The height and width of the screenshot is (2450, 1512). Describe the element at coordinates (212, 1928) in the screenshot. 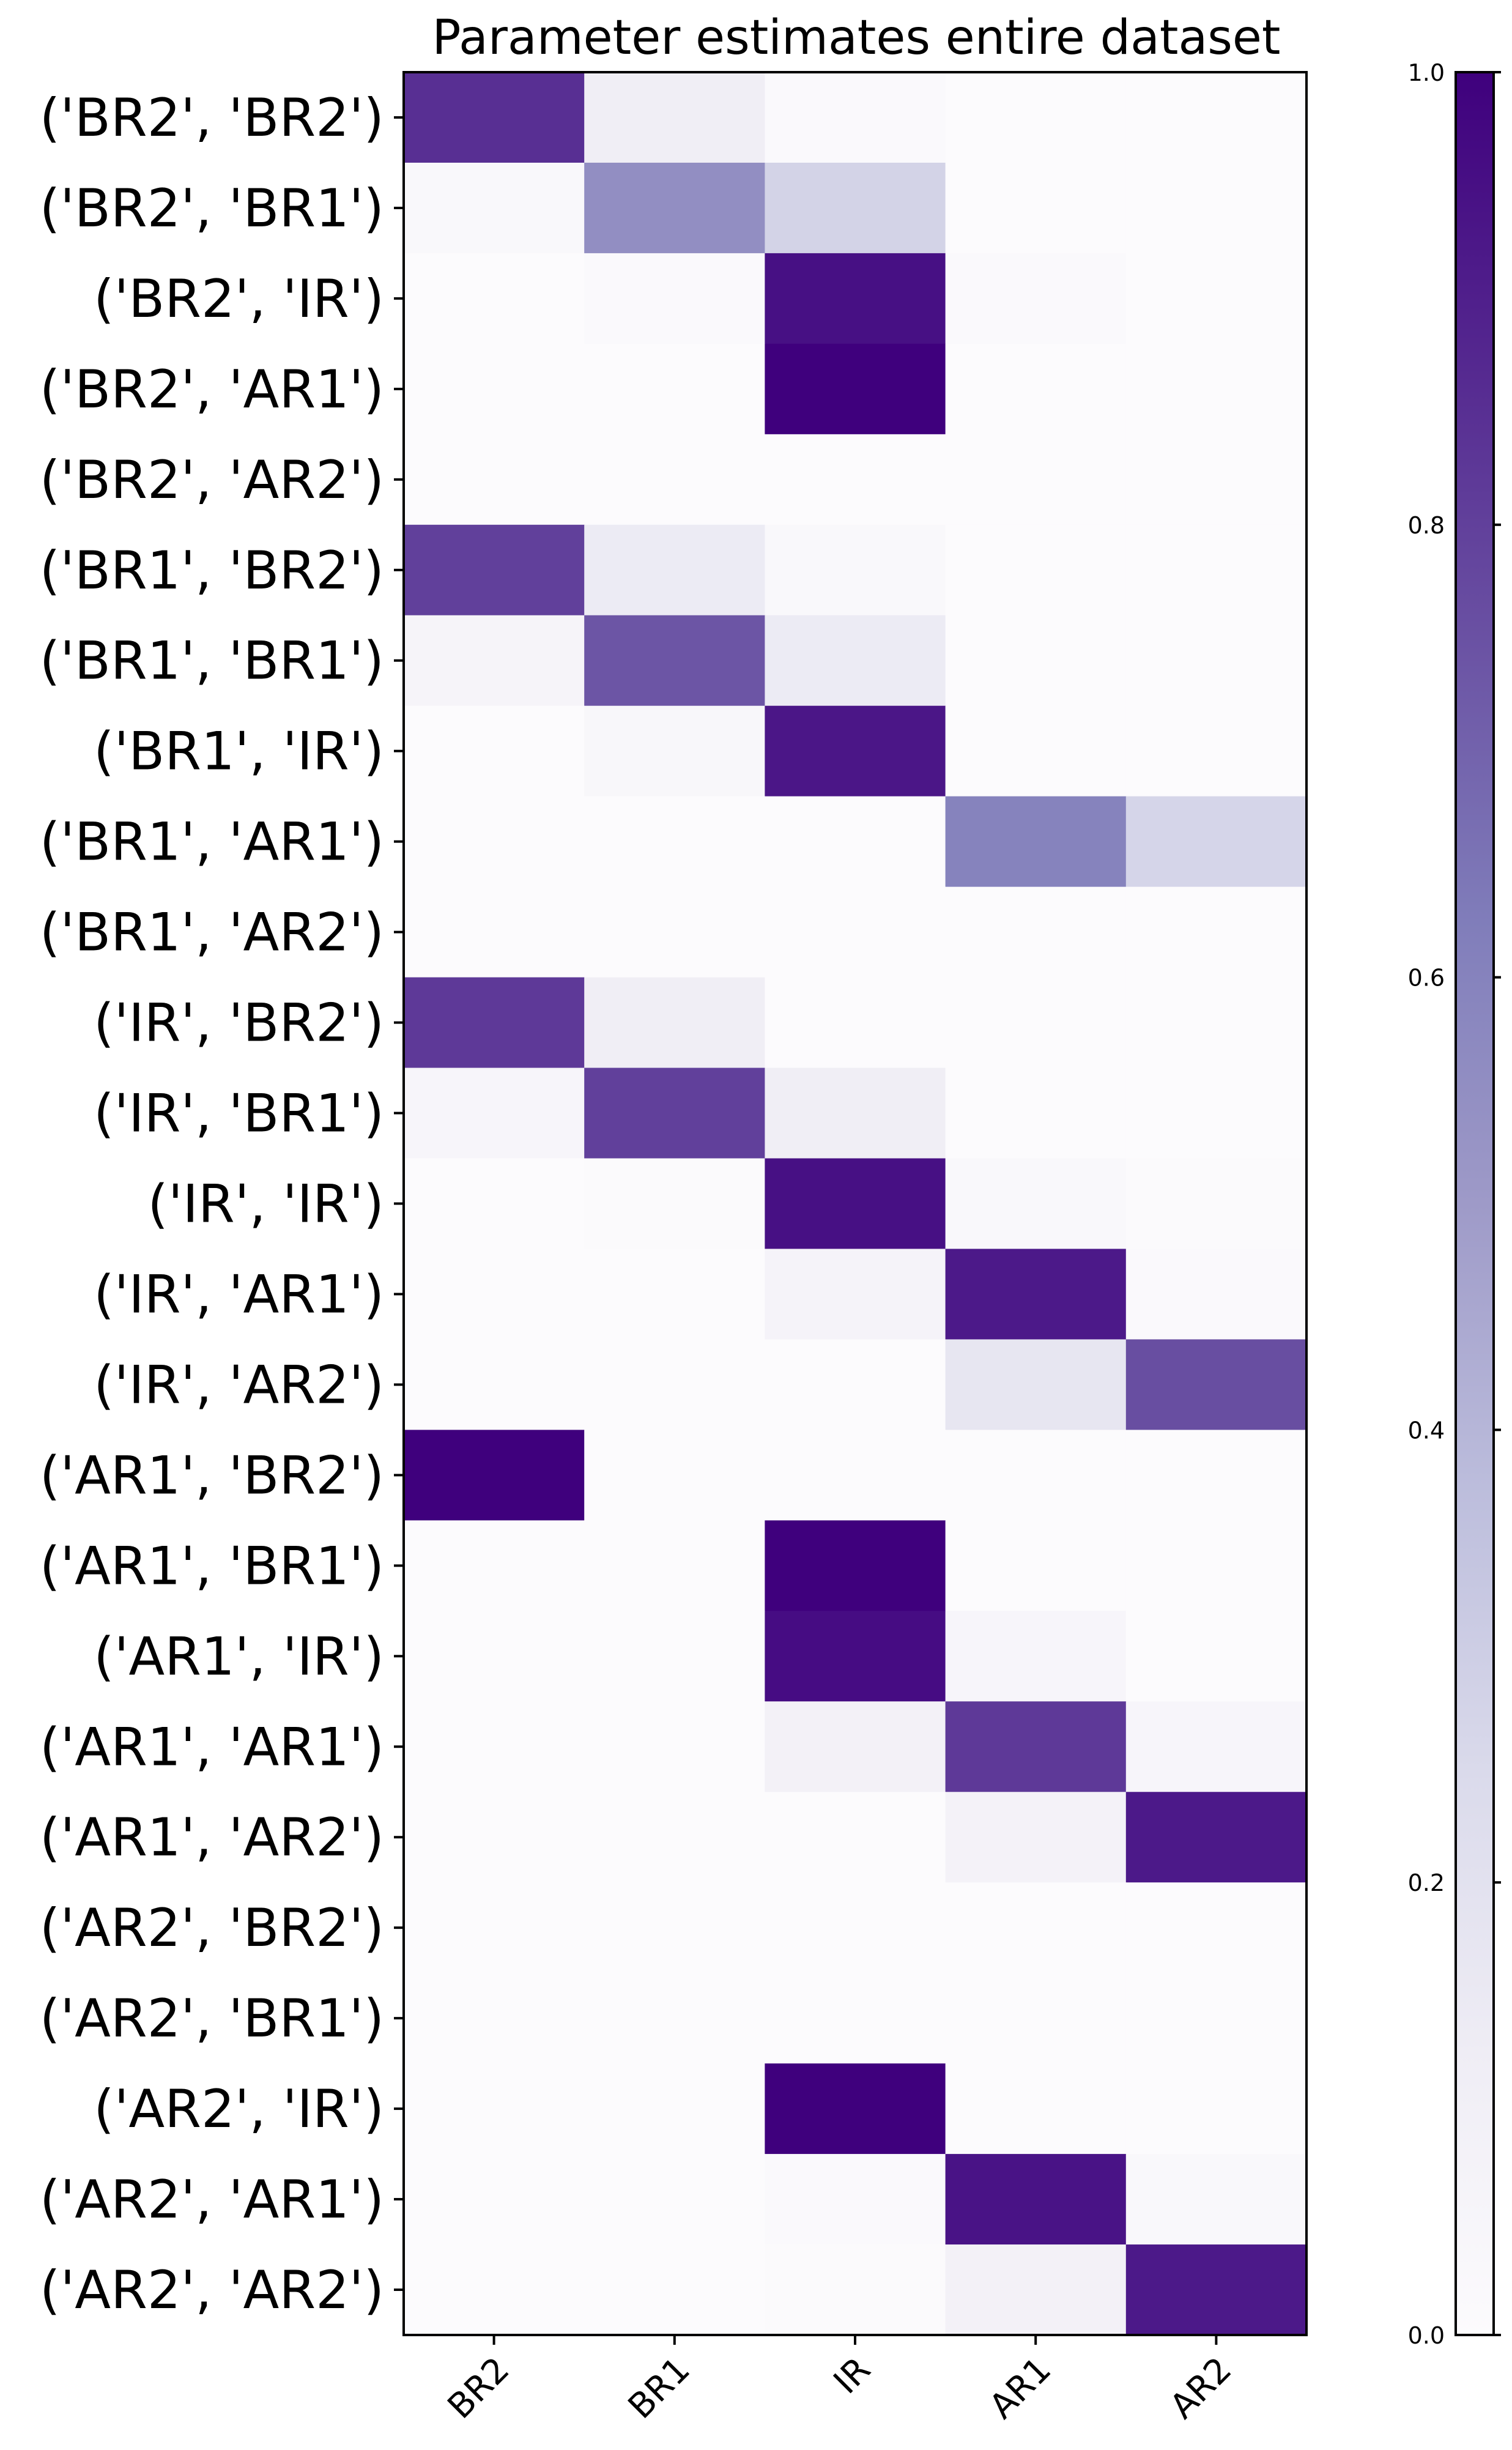

I see `y-tick-label: ('AR2', 'BR2')` at that location.